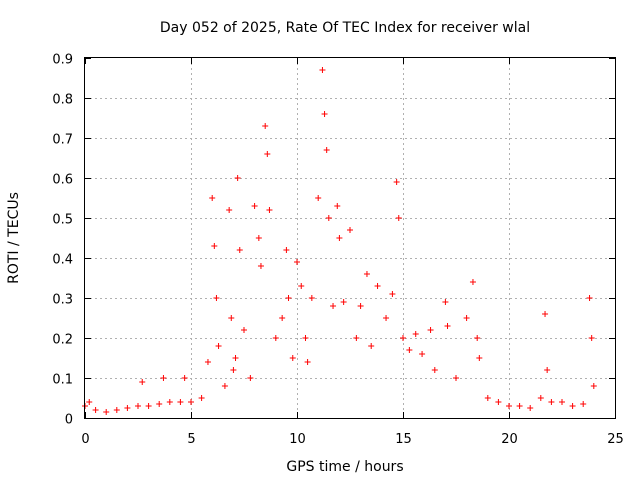 The width and height of the screenshot is (640, 480). I want to click on y-tick-label: 0.8, so click(62, 100).